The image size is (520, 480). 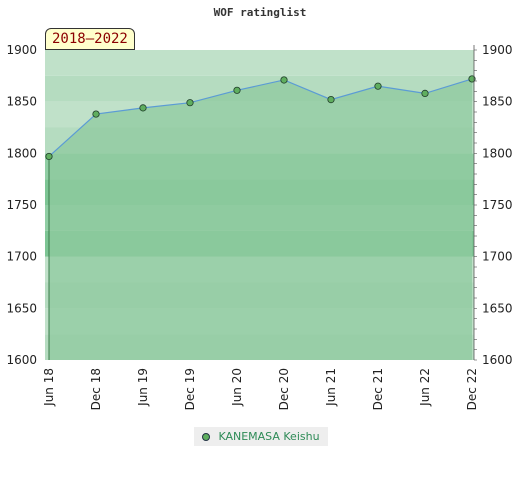 What do you see at coordinates (237, 387) in the screenshot?
I see `x-tick-label: Jun 20` at bounding box center [237, 387].